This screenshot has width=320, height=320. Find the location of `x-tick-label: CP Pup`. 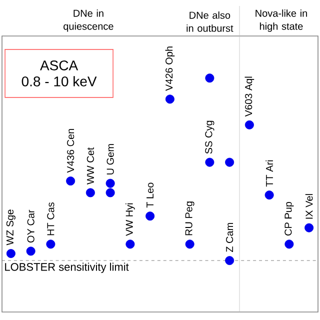

x-tick-label: CP Pup is located at coordinates (289, 219).